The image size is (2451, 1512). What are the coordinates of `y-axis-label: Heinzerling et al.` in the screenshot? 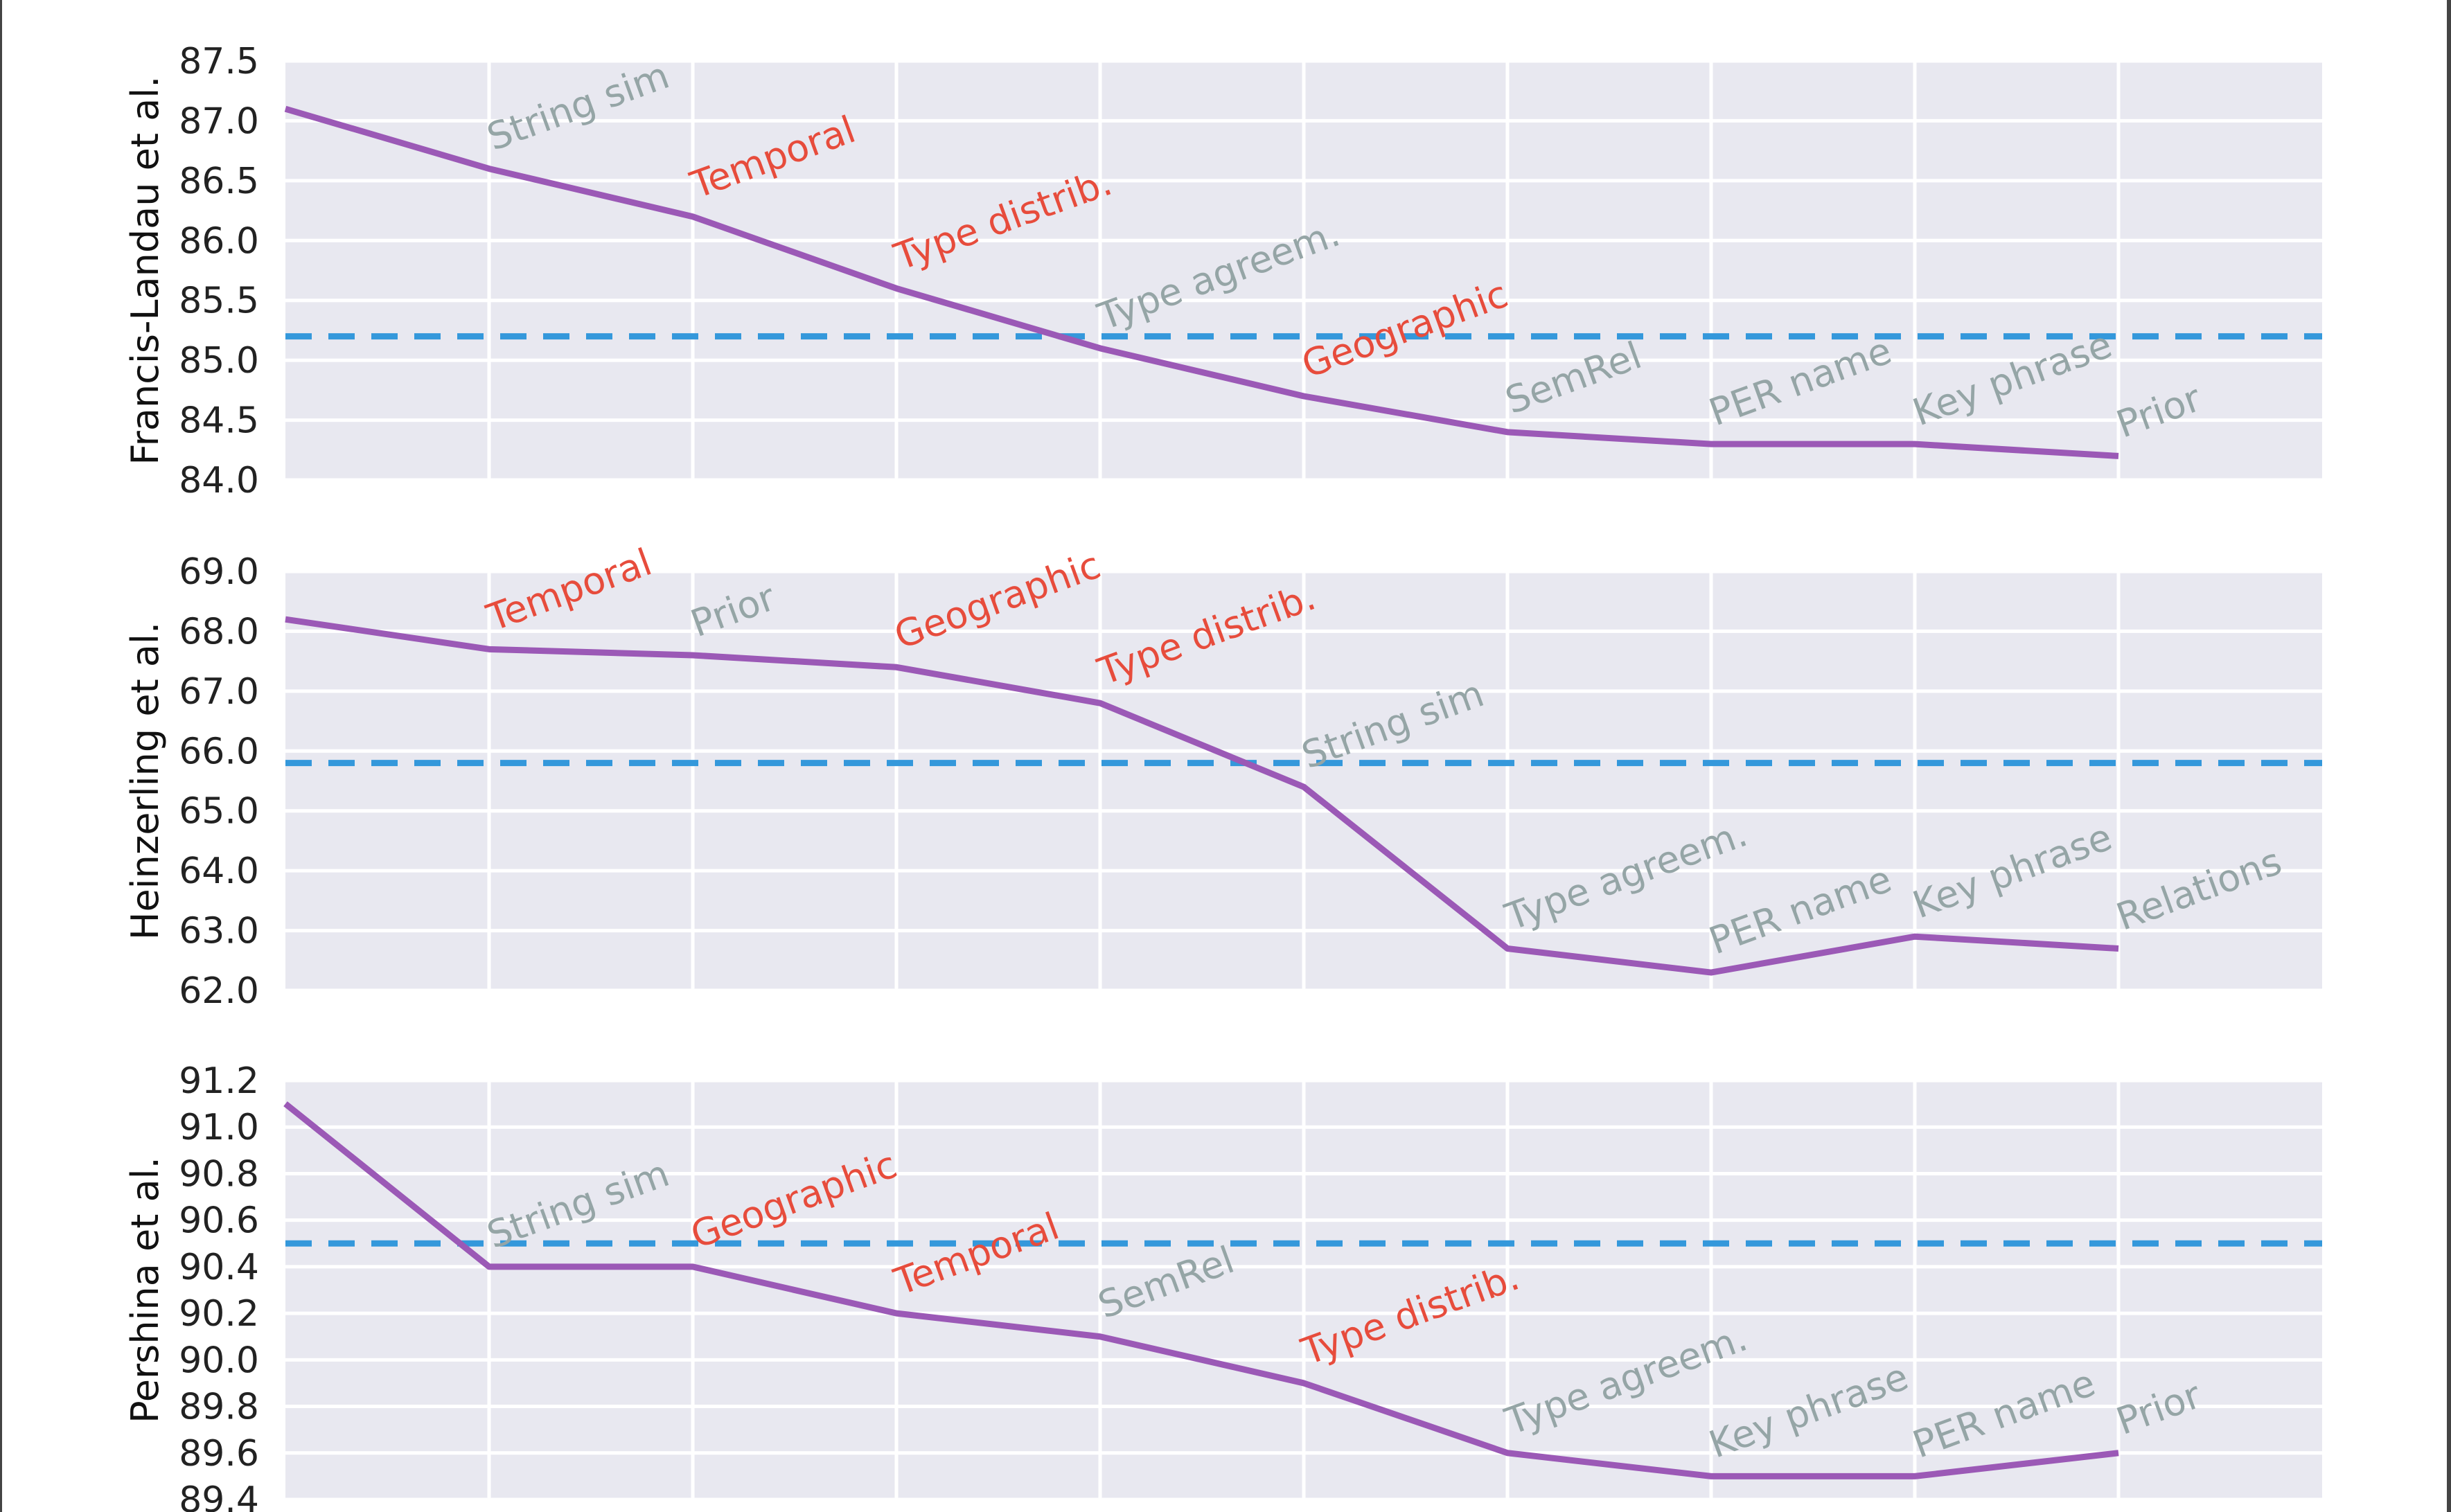 It's located at (145, 781).